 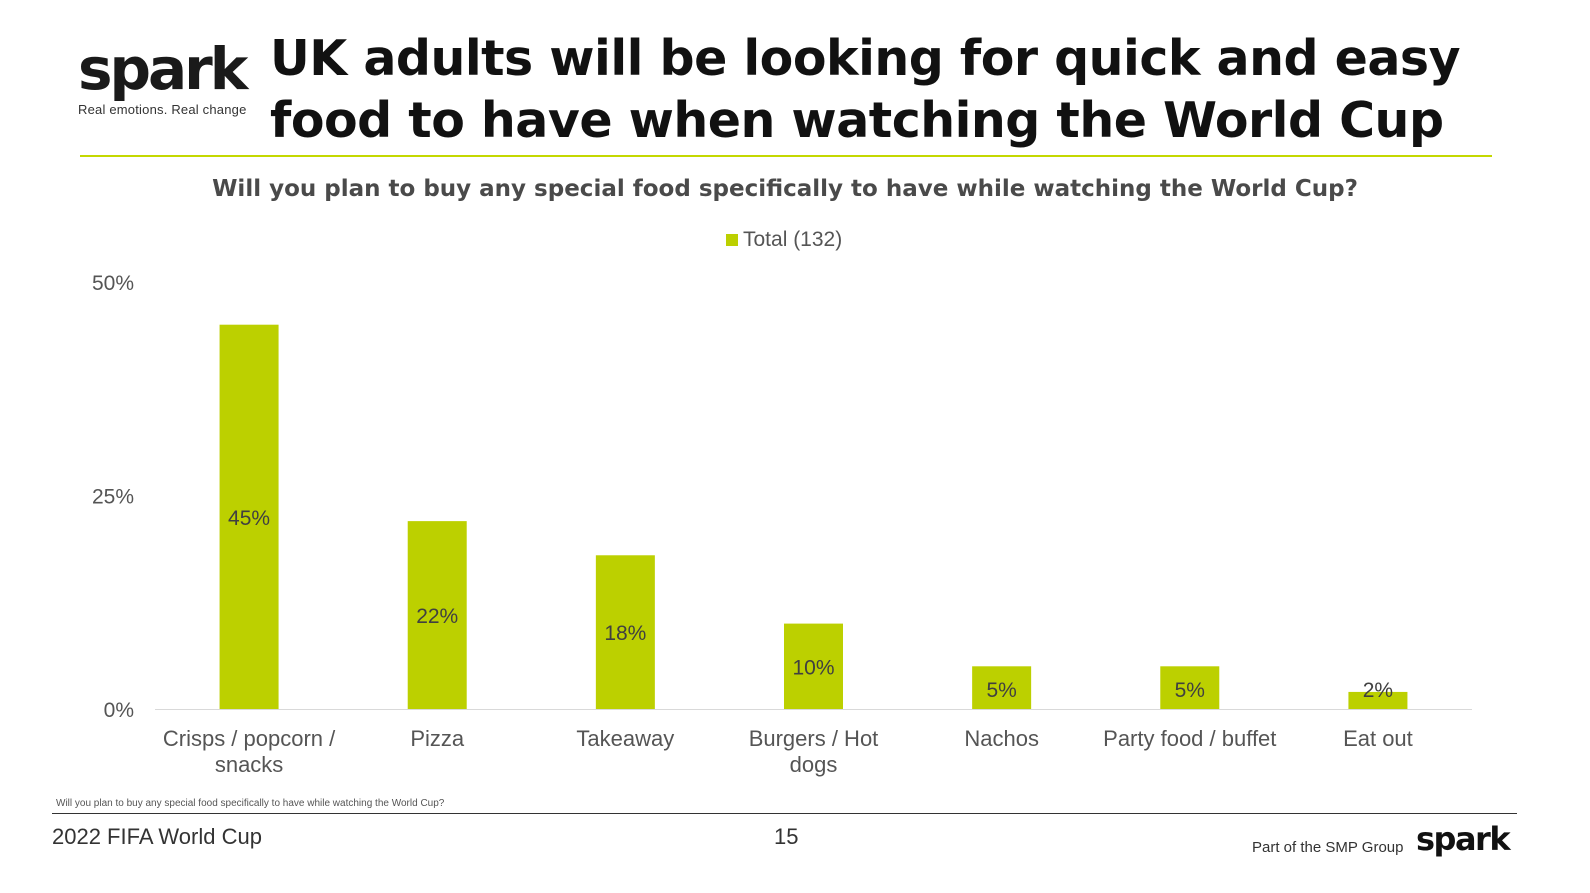 What do you see at coordinates (625, 738) in the screenshot?
I see `category-label: Takeaway` at bounding box center [625, 738].